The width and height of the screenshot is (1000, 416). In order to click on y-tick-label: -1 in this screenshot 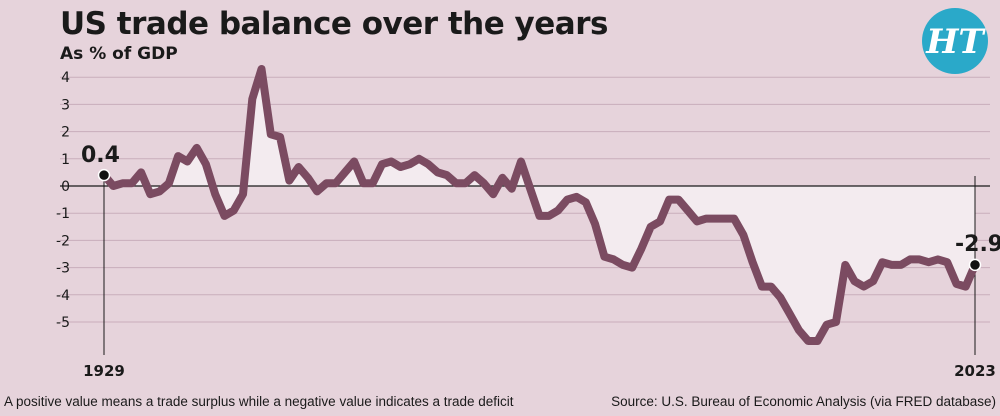, I will do `click(63, 214)`.